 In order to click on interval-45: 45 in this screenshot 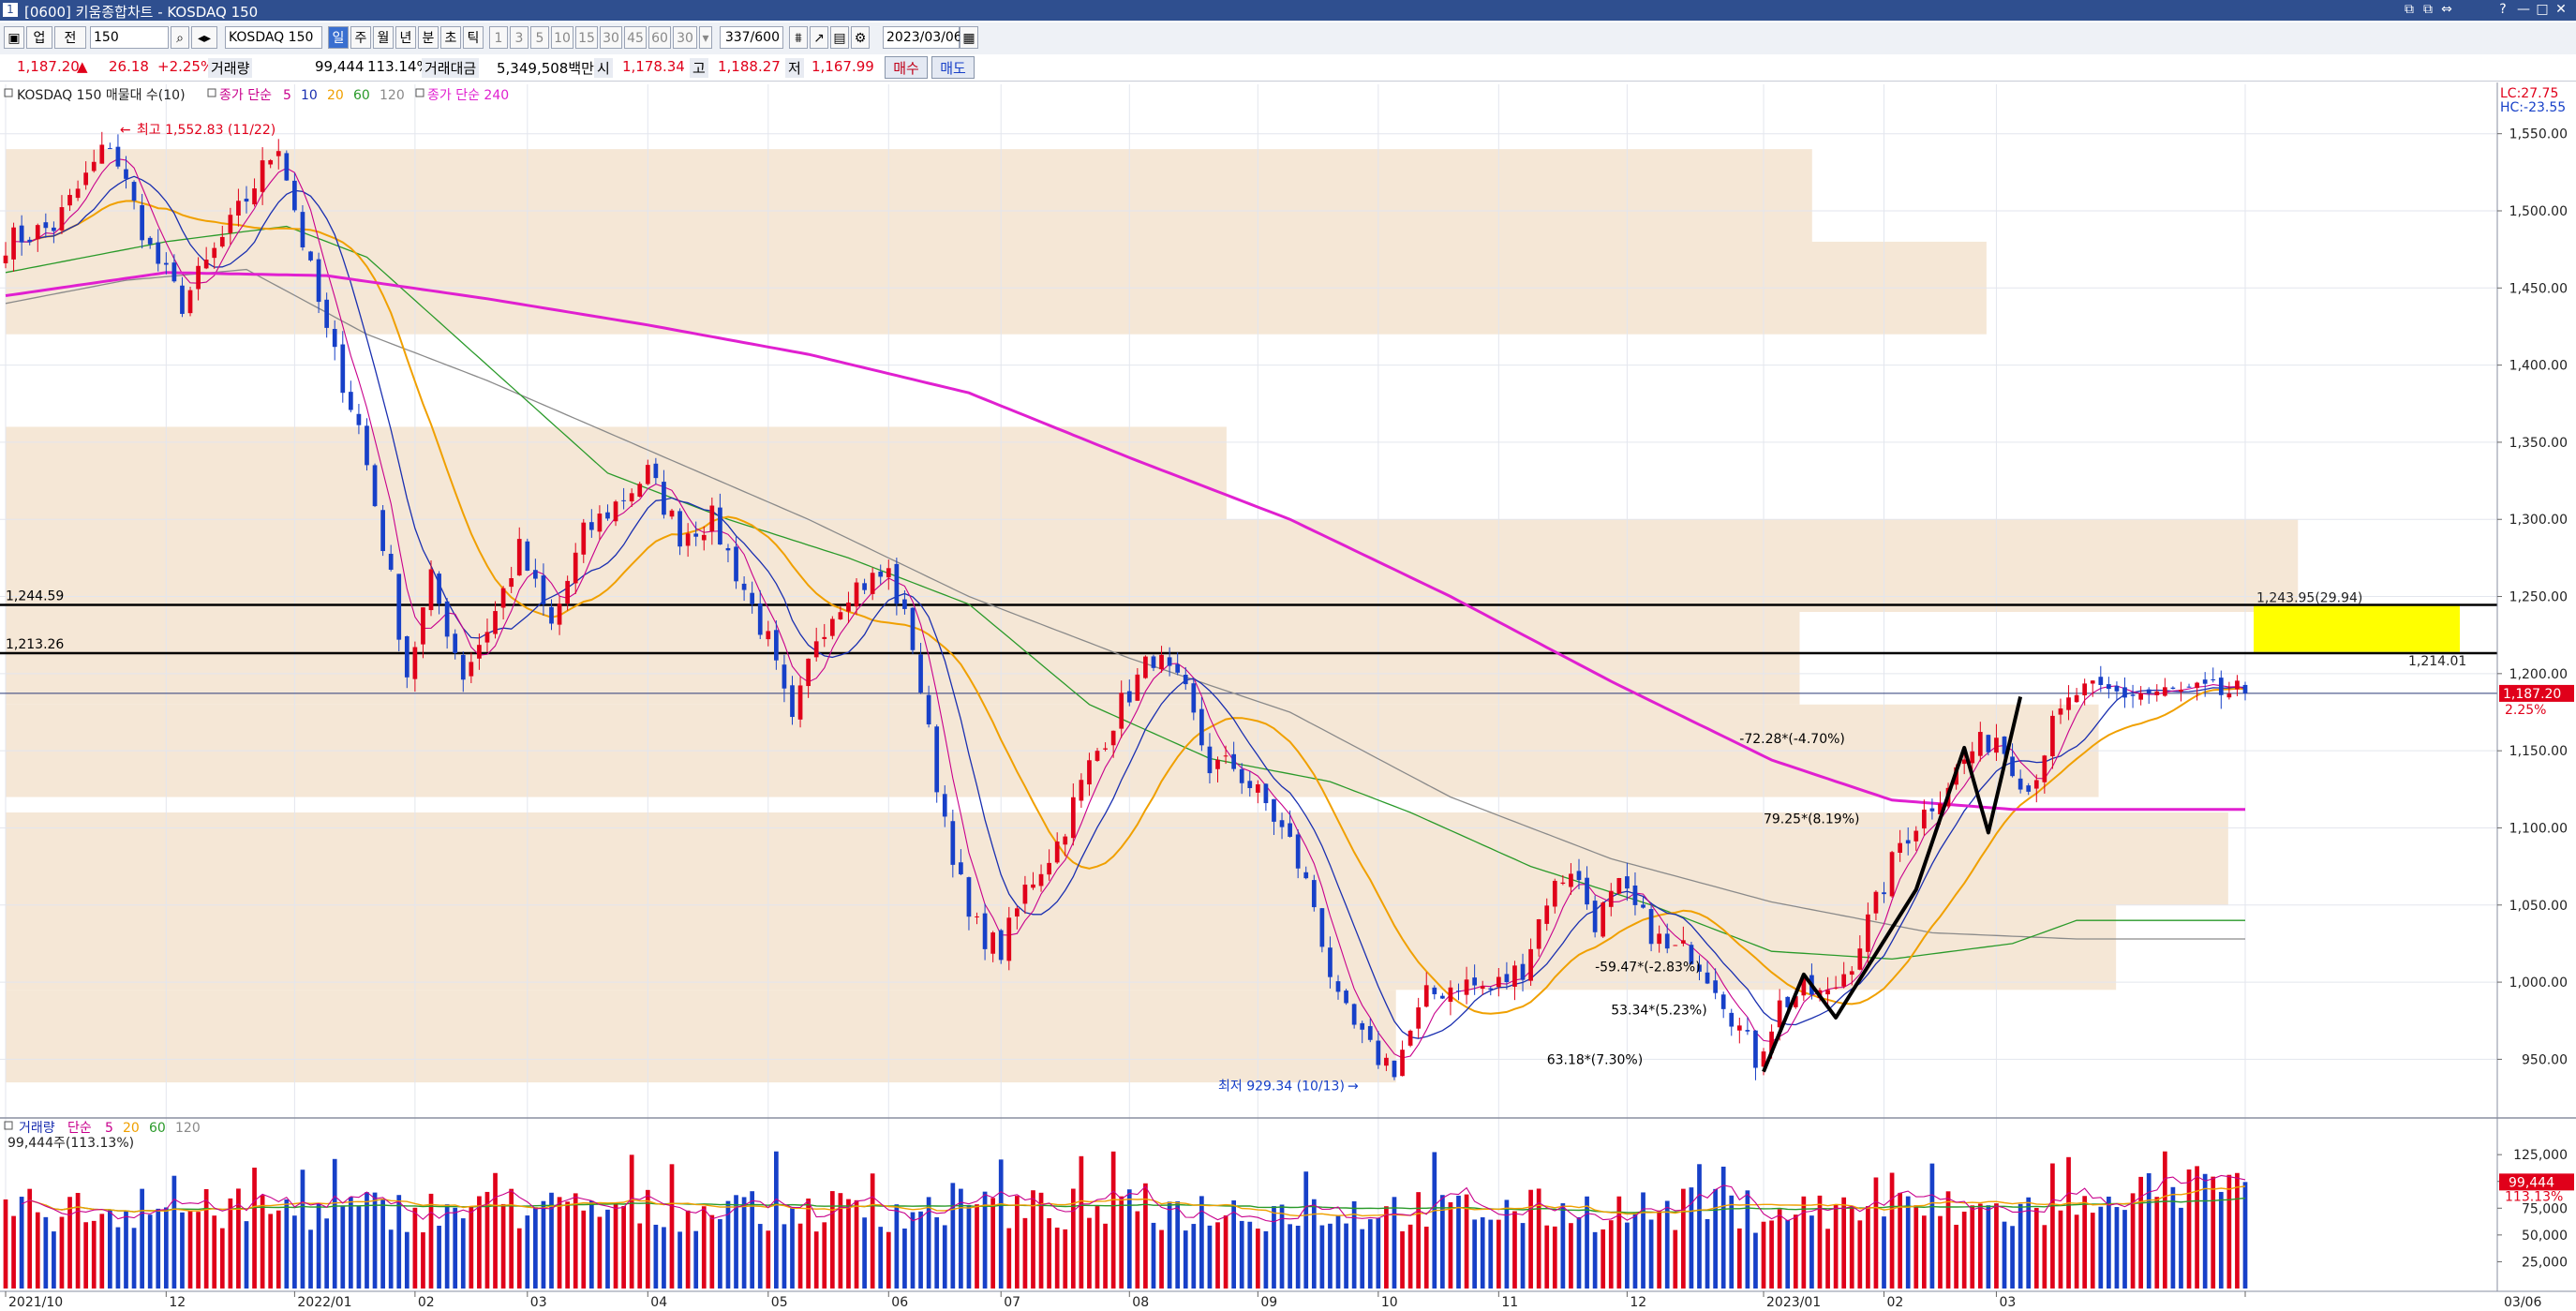, I will do `click(635, 37)`.